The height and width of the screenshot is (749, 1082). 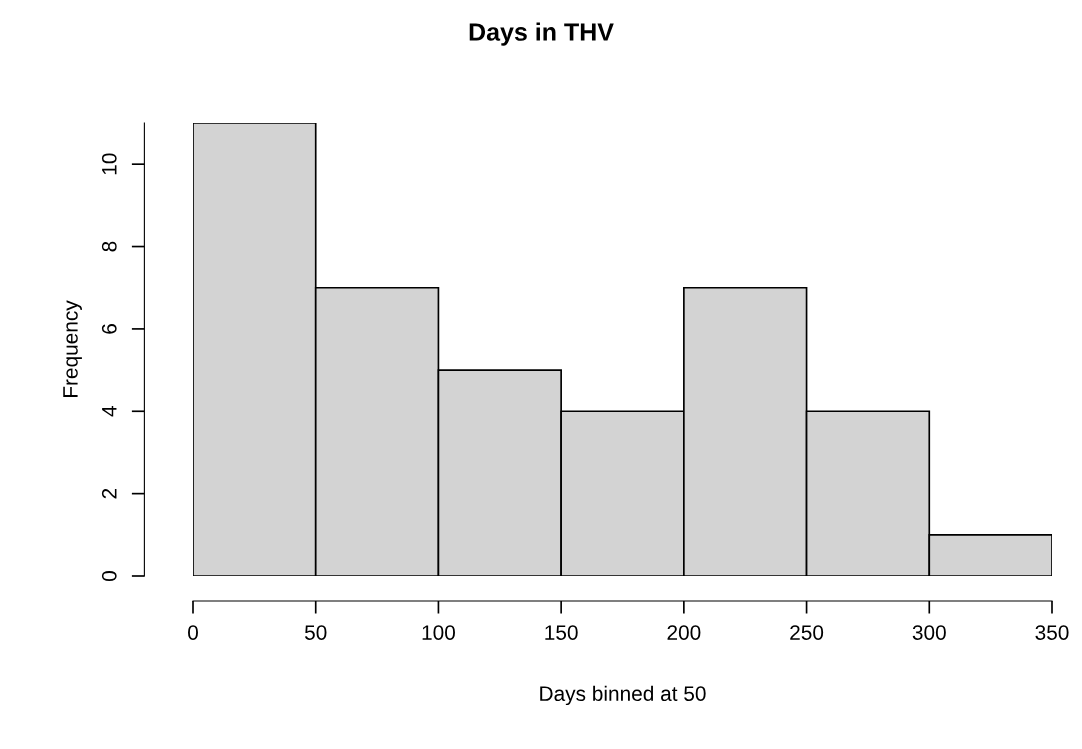 What do you see at coordinates (315, 632) in the screenshot?
I see `x-tick-label: 50` at bounding box center [315, 632].